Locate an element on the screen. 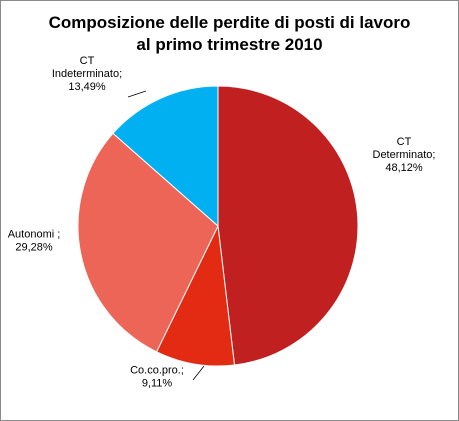 The width and height of the screenshot is (459, 421). data-label-value: 9,11% is located at coordinates (157, 384).